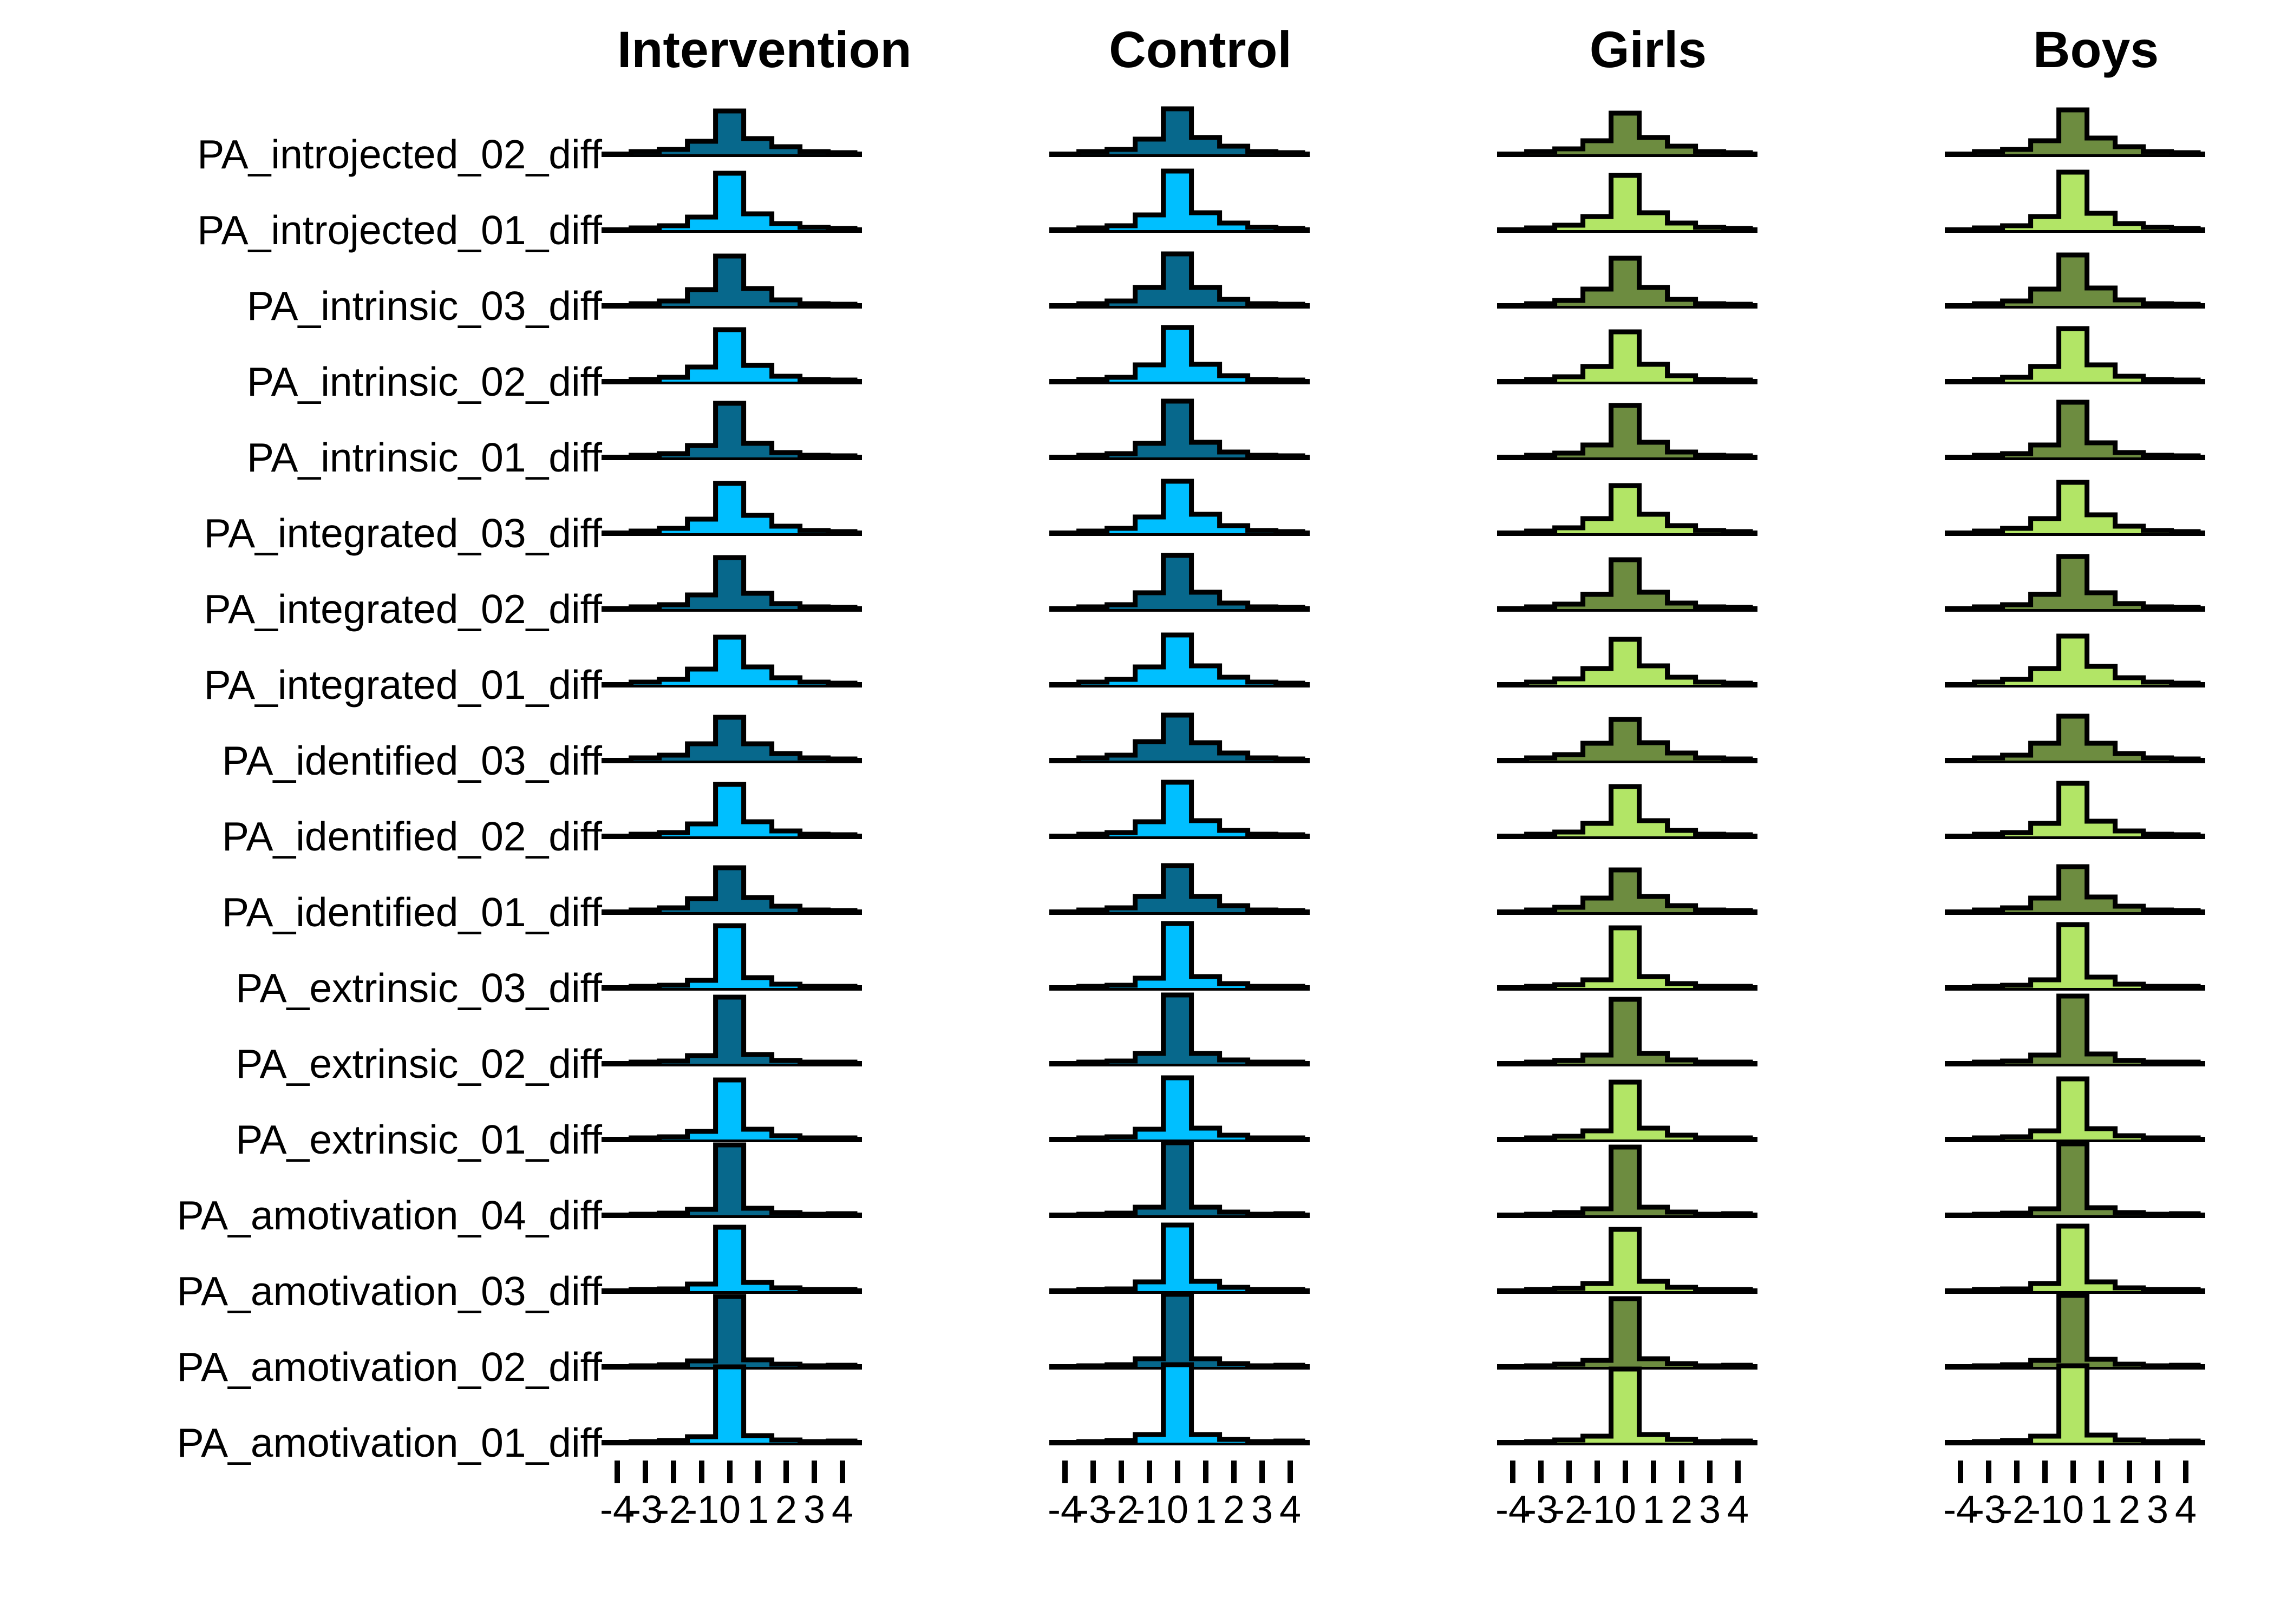  Describe the element at coordinates (843, 1509) in the screenshot. I see `axis-tick-label: 4` at that location.